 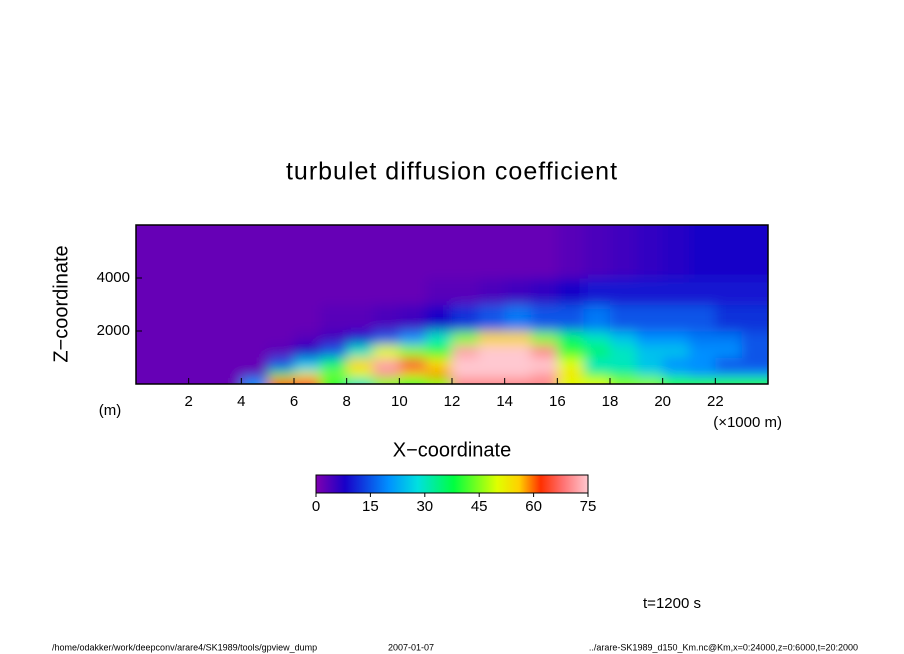 I want to click on y-axis-label: Z−coordinate, so click(x=61, y=303).